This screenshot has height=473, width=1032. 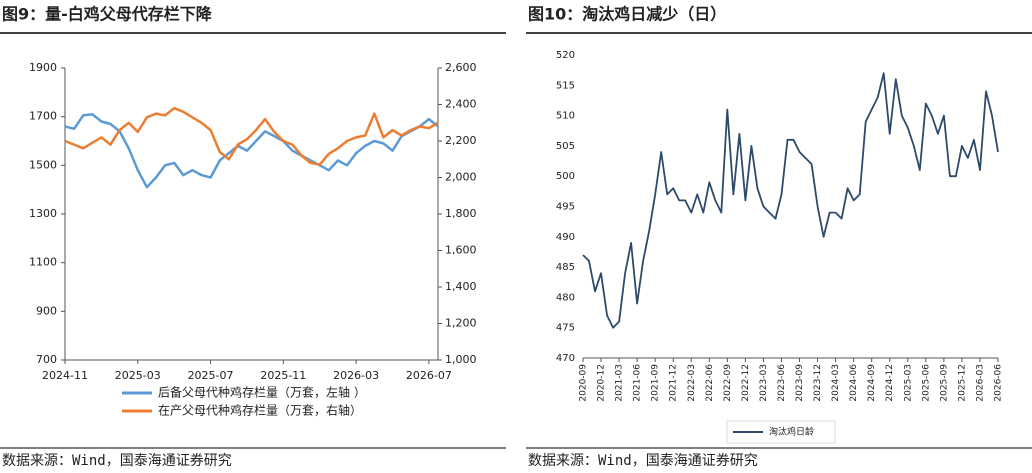 I want to click on y-tick-label: 480, so click(x=565, y=297).